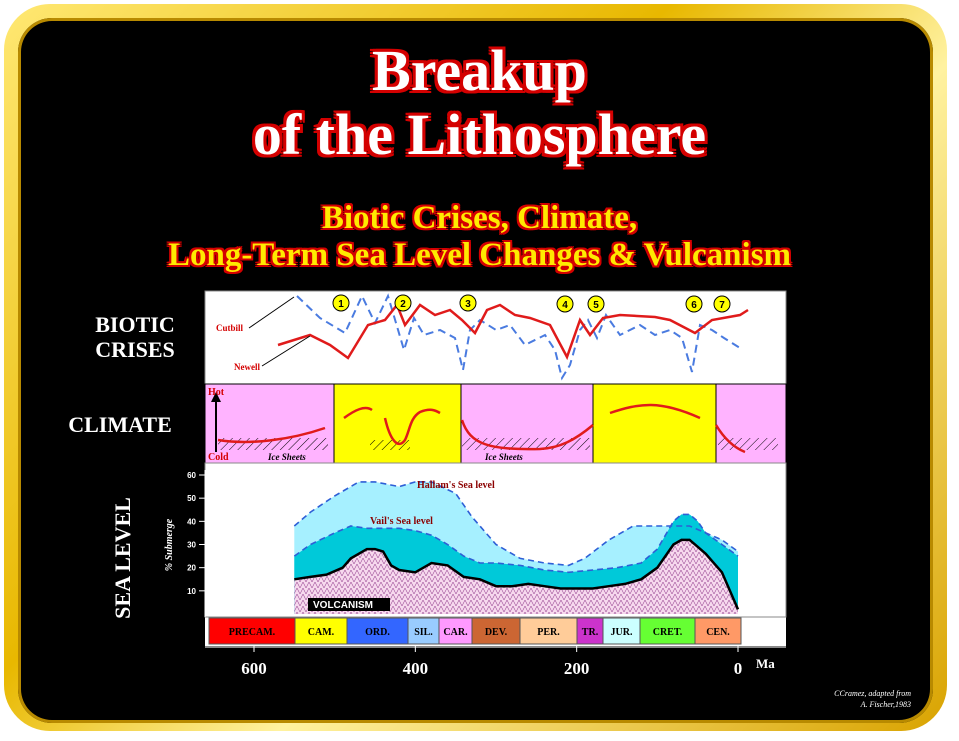 The width and height of the screenshot is (959, 741). I want to click on period-label-6: DEV., so click(496, 632).